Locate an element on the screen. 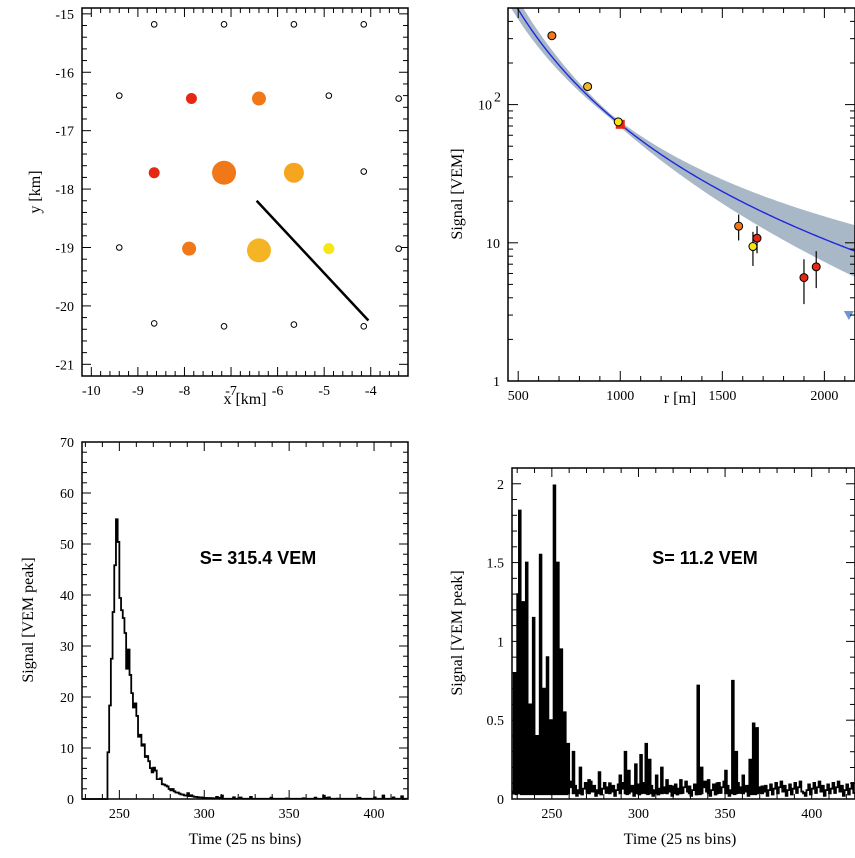  signal-annotation: S= 11.2 VEM is located at coordinates (705, 558).